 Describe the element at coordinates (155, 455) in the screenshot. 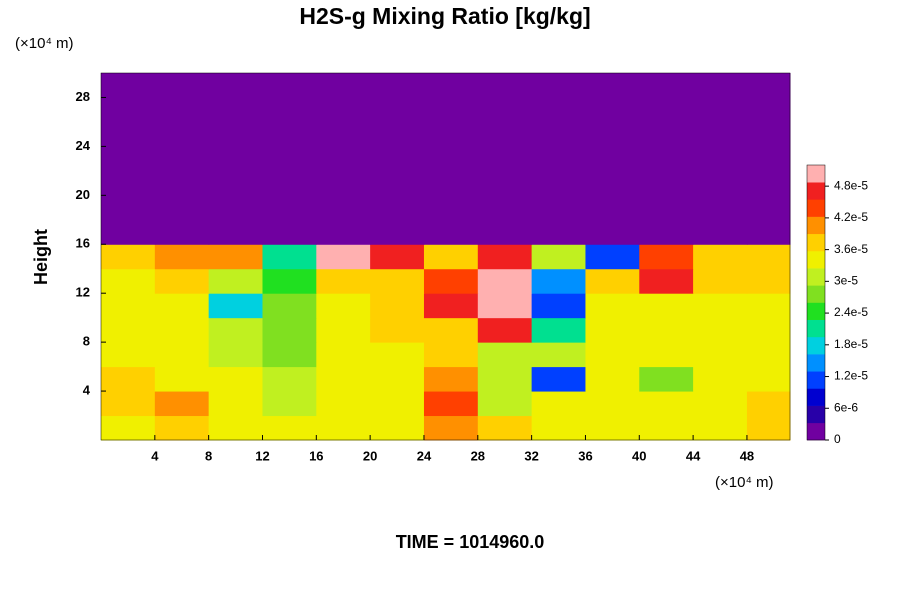

I see `x-tick-label: 4` at that location.